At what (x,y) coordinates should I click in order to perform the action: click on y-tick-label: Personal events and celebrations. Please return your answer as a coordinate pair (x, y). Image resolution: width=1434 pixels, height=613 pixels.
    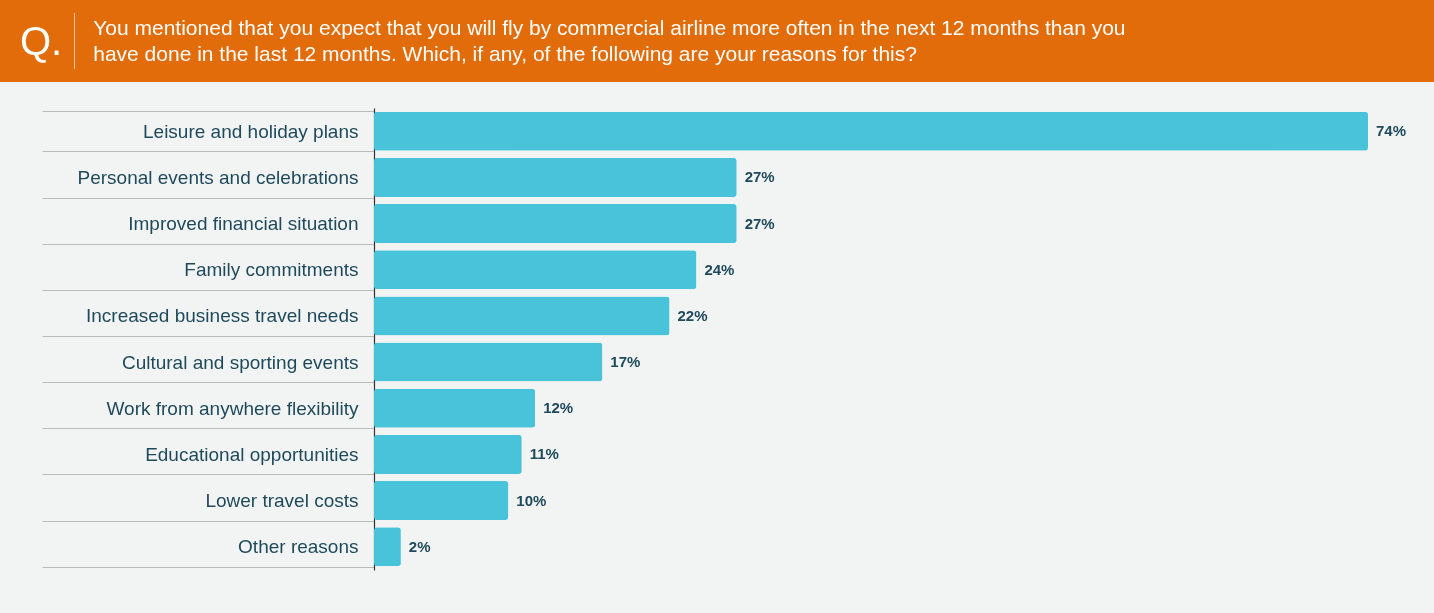
    Looking at the image, I should click on (218, 177).